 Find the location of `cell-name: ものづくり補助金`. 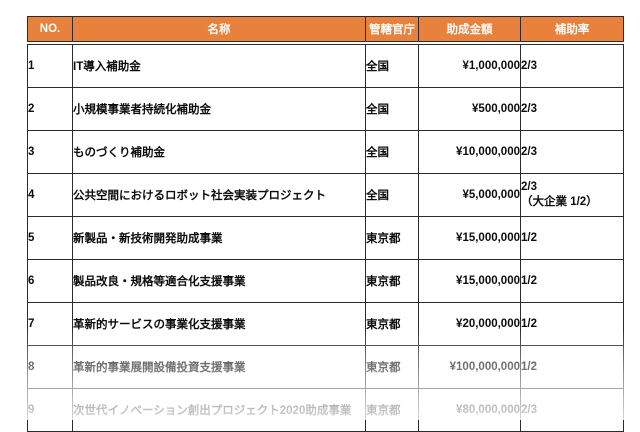

cell-name: ものづくり補助金 is located at coordinates (219, 152).